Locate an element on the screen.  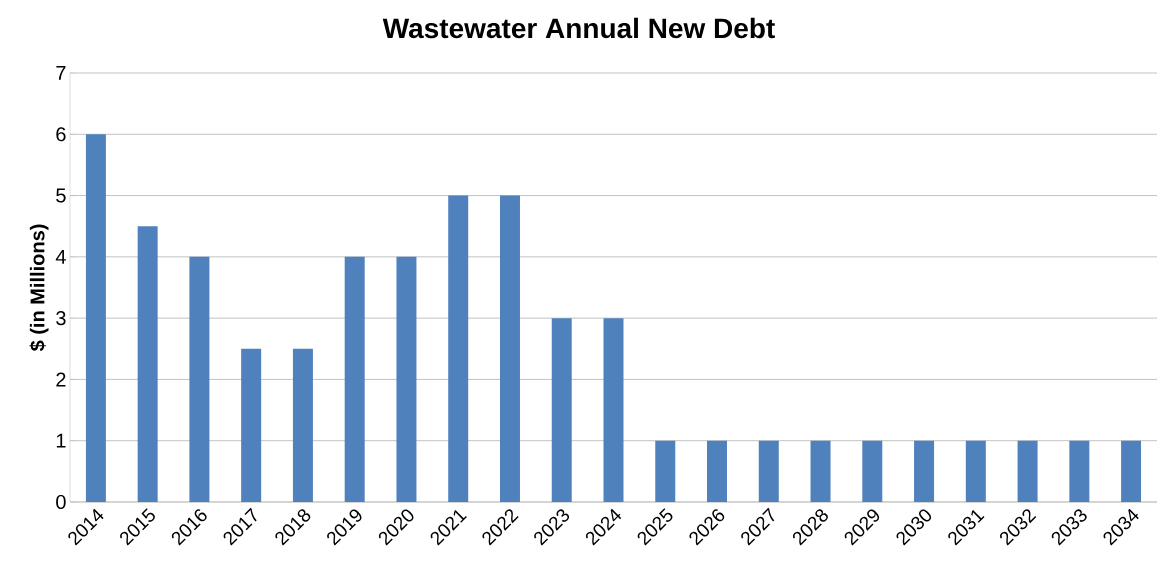
y-tick-label: 3 is located at coordinates (61, 318).